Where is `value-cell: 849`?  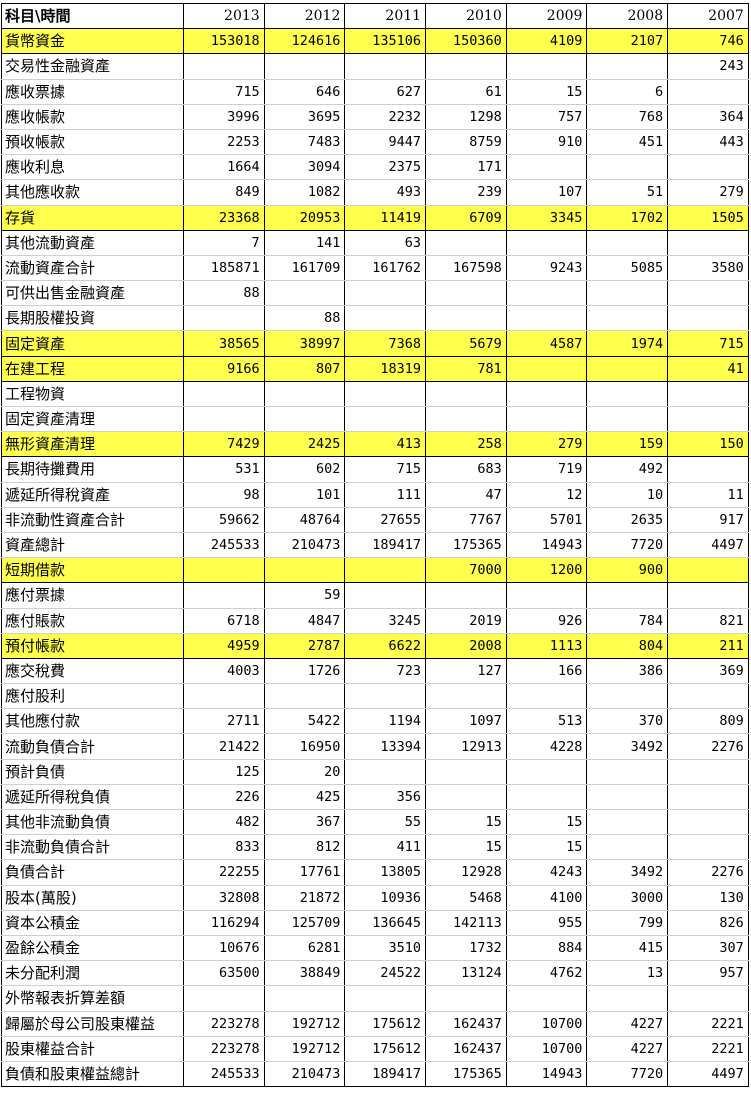 value-cell: 849 is located at coordinates (224, 192).